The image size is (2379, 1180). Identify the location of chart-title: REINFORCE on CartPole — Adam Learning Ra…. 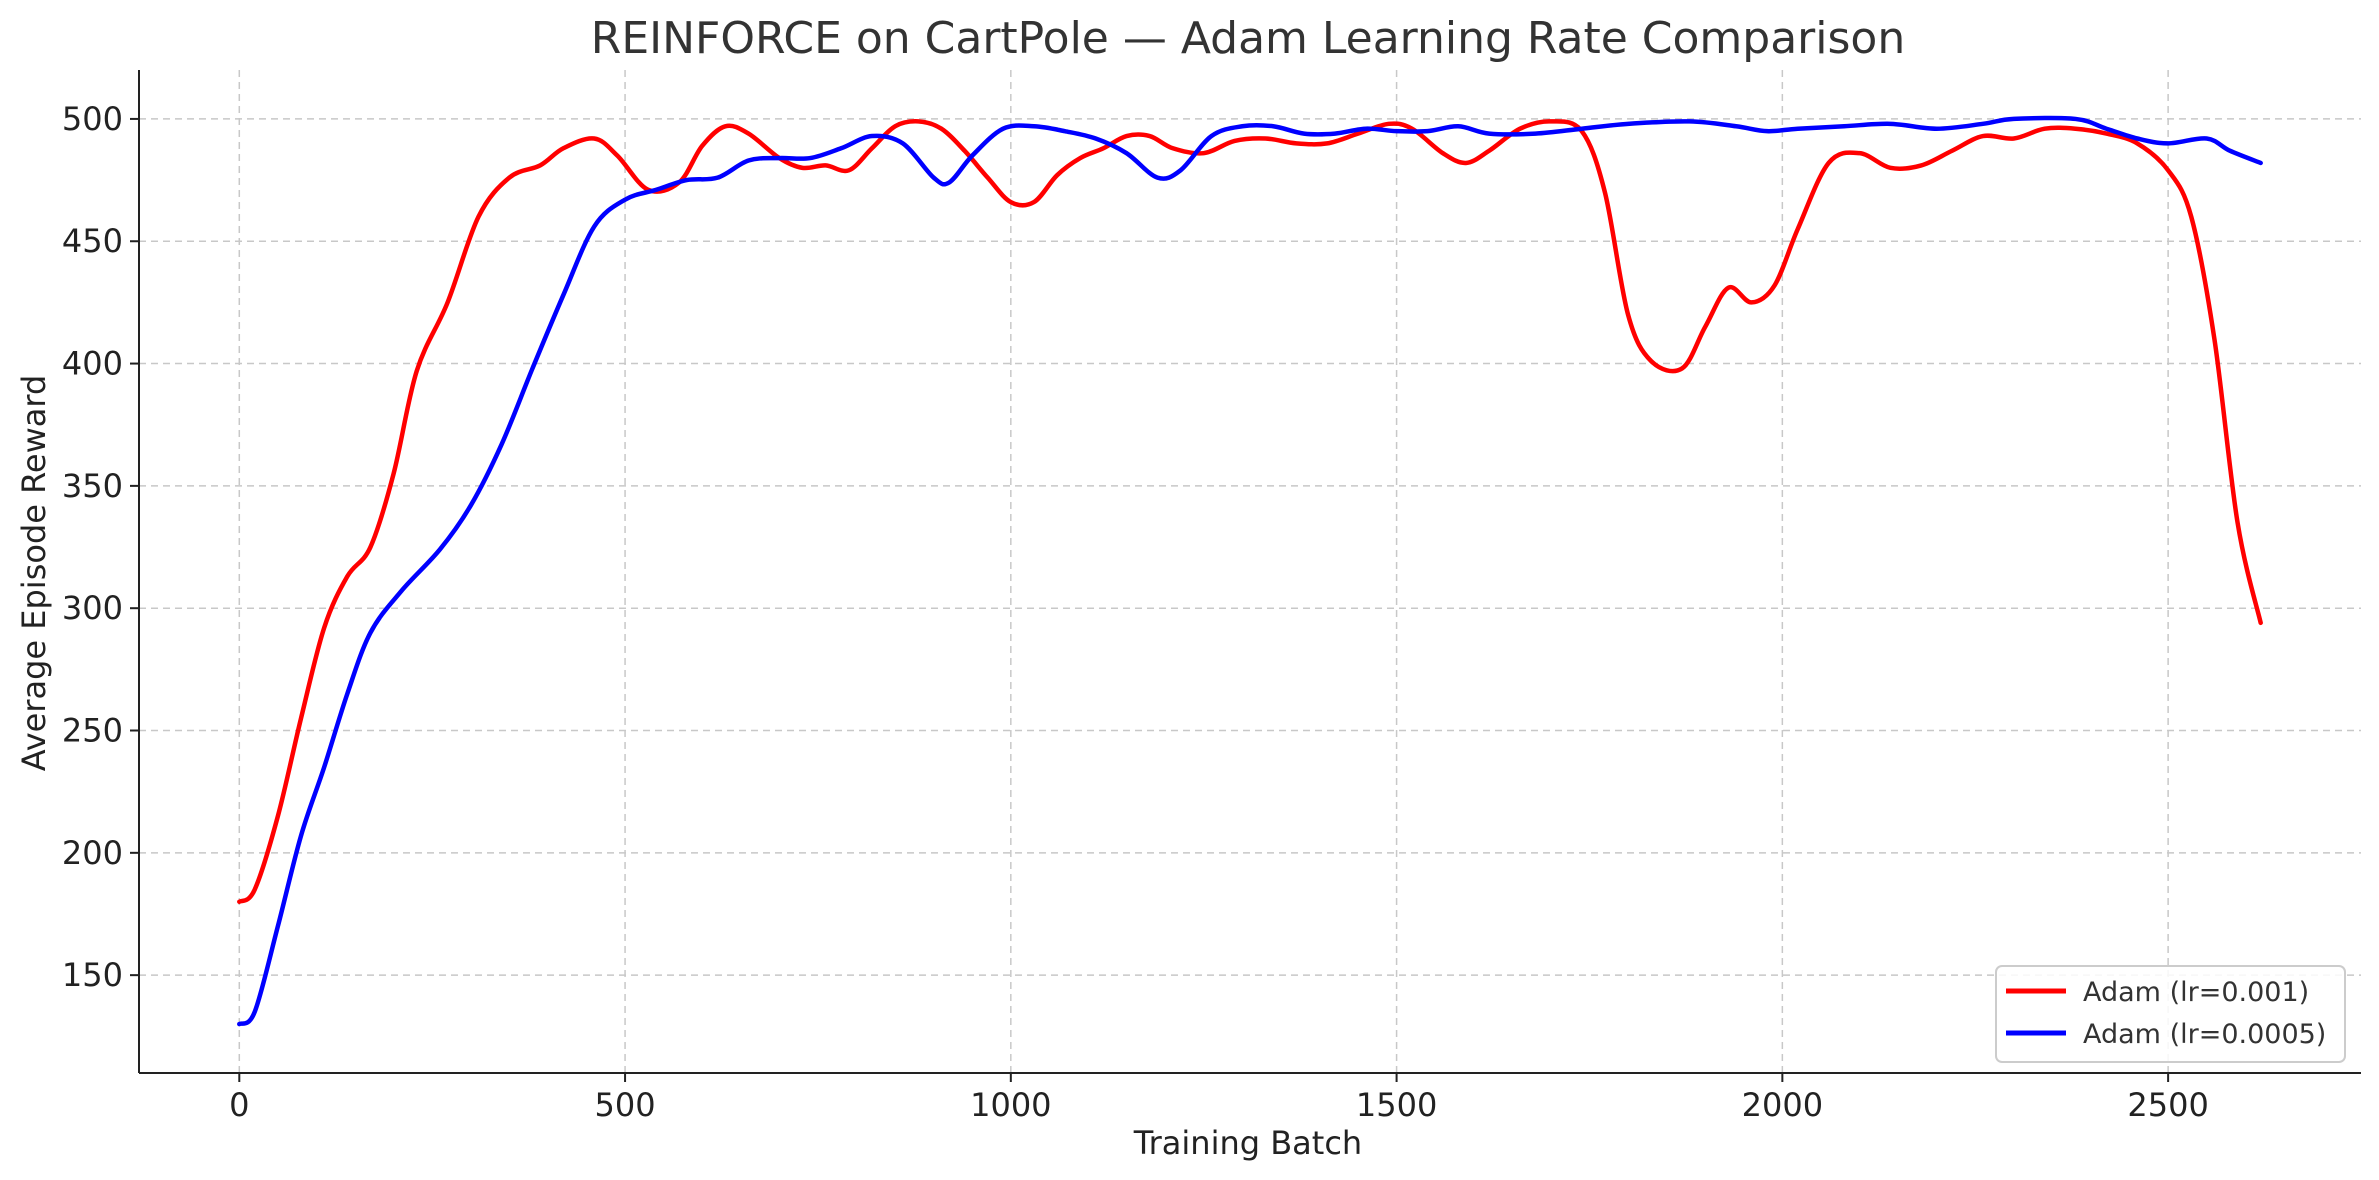
(1248, 38).